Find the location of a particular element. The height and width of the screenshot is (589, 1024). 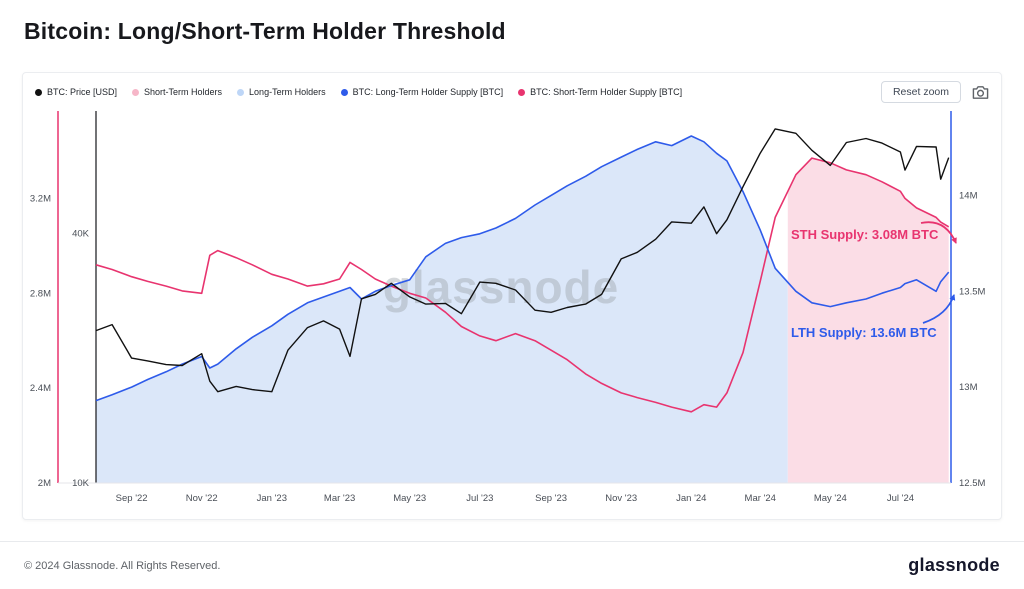

x-axis-tick: May '24 is located at coordinates (830, 498).